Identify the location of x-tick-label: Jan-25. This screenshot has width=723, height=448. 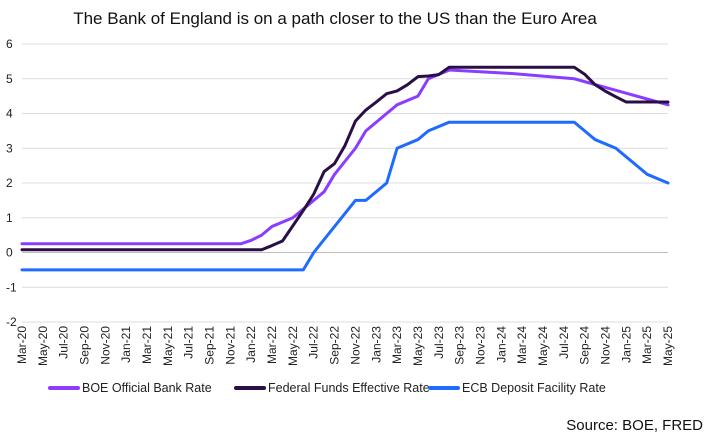
(626, 344).